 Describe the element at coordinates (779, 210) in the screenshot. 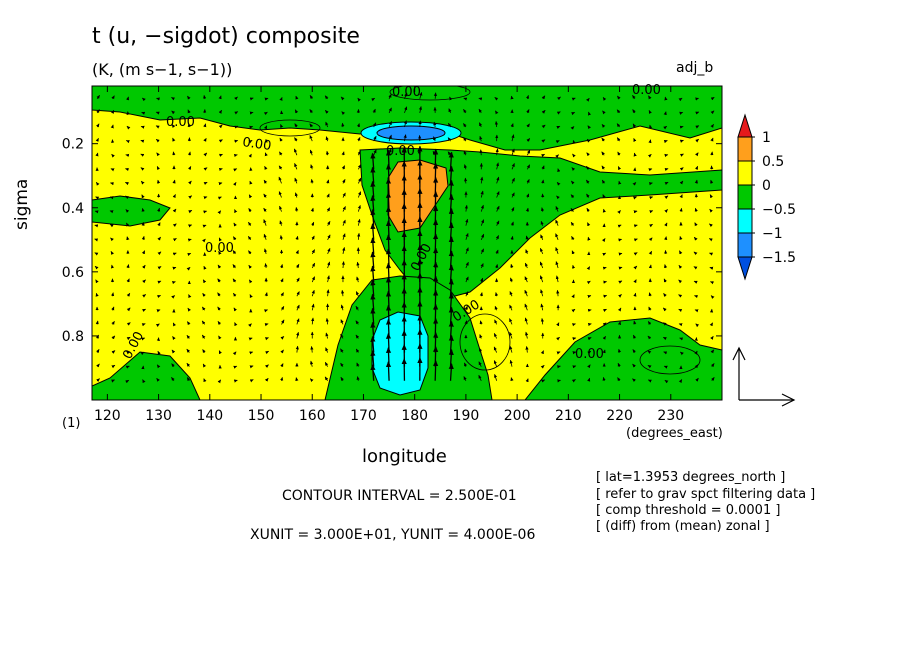

I see `colorbar-label: −0.5` at that location.